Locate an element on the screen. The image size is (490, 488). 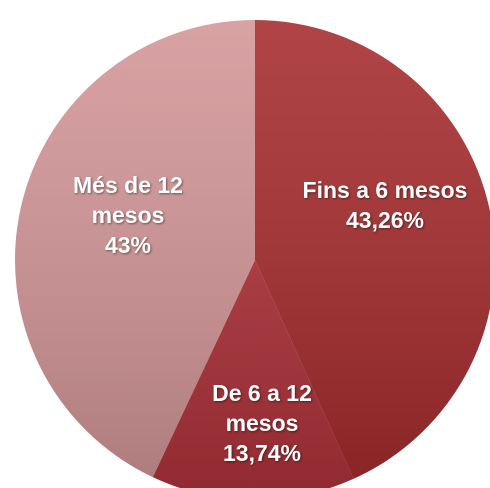
value-label: 13,74% is located at coordinates (261, 453).